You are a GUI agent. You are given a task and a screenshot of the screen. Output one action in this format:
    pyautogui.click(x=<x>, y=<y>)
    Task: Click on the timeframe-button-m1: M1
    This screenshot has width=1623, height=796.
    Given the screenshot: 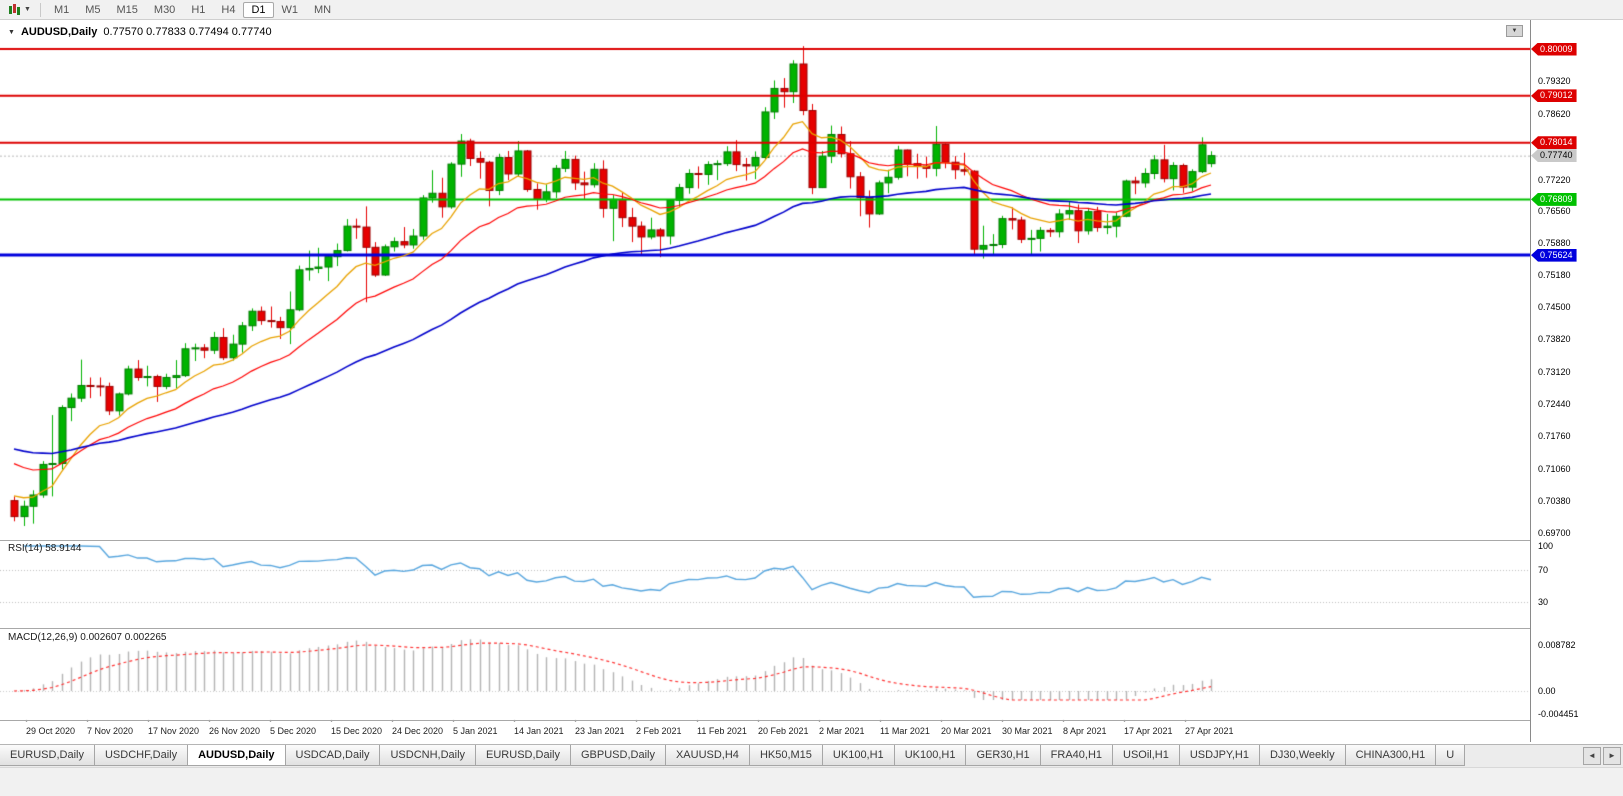 What is the action you would take?
    pyautogui.click(x=61, y=9)
    